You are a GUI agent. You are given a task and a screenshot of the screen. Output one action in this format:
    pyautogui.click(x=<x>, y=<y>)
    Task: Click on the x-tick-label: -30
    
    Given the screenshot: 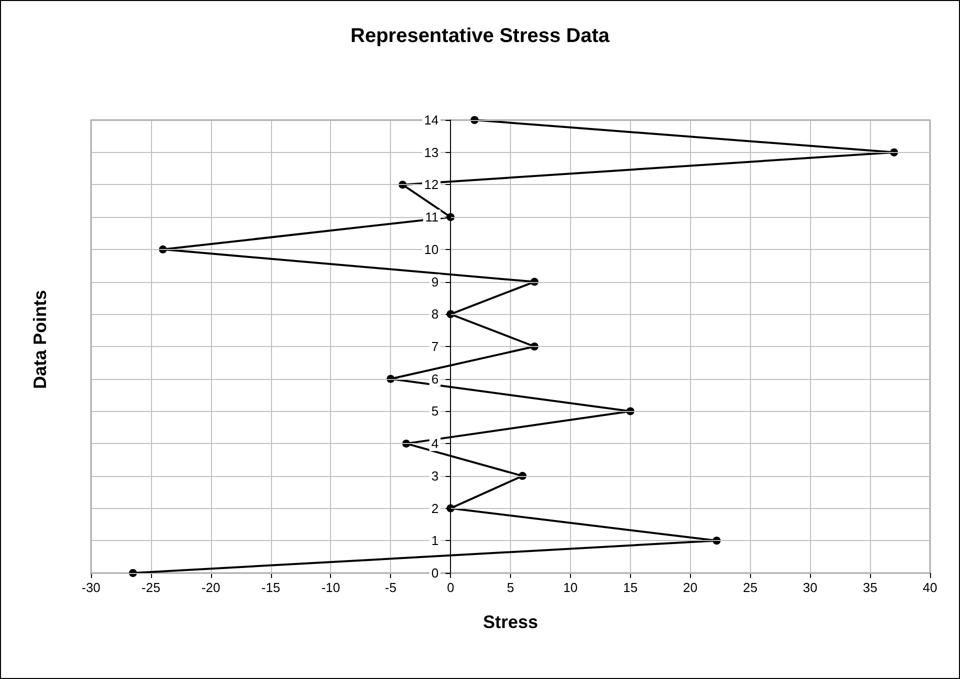 What is the action you would take?
    pyautogui.click(x=91, y=587)
    